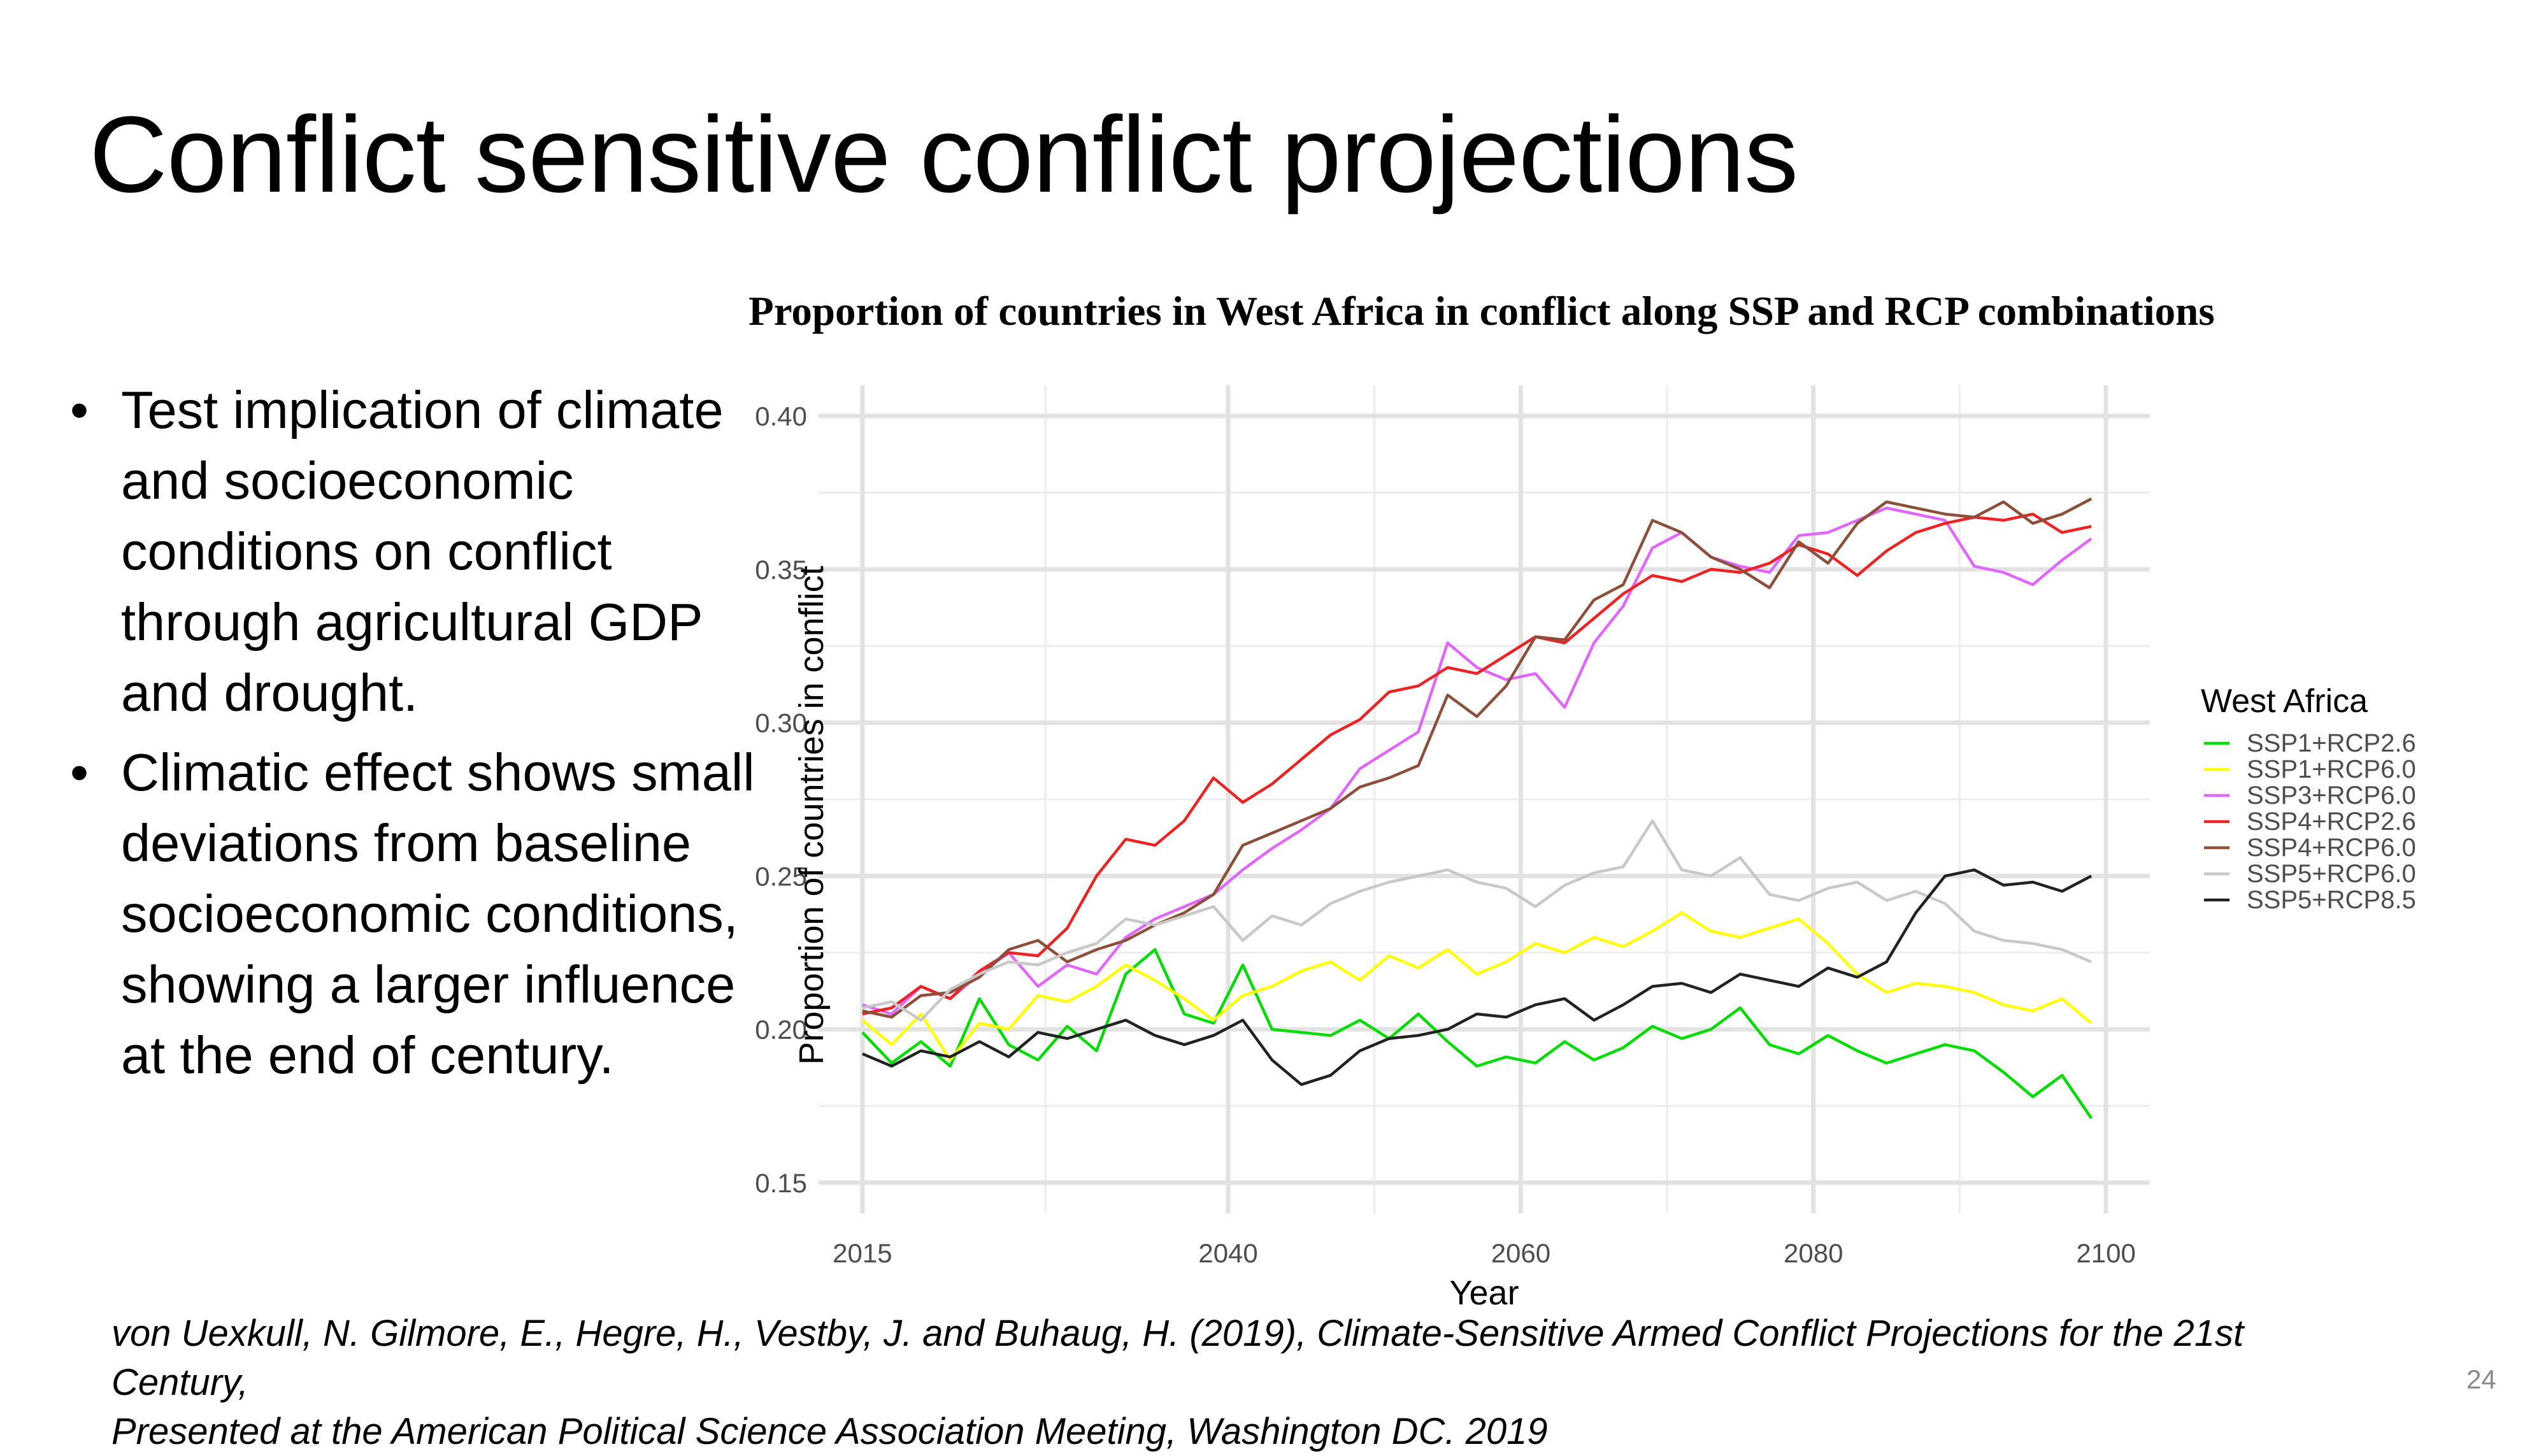 This screenshot has height=1456, width=2548. I want to click on x-tick-label: 2080, so click(1814, 1253).